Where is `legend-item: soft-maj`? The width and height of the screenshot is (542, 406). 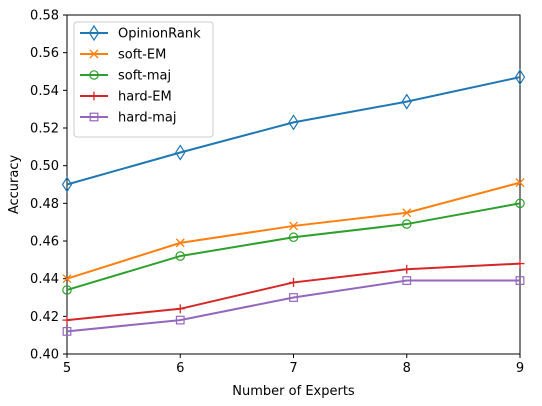 legend-item: soft-maj is located at coordinates (125, 76).